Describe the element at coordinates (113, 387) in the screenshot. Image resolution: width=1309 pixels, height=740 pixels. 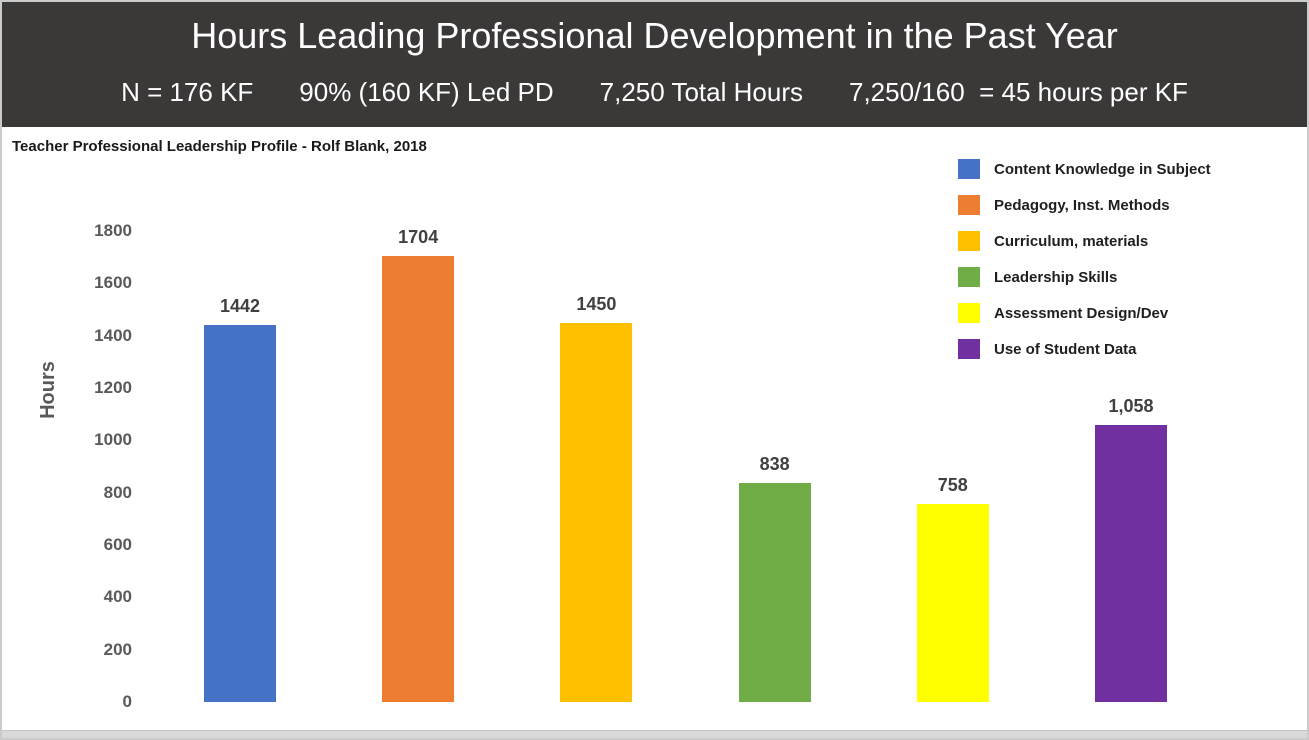
I see `y-tick-label: 1200` at that location.